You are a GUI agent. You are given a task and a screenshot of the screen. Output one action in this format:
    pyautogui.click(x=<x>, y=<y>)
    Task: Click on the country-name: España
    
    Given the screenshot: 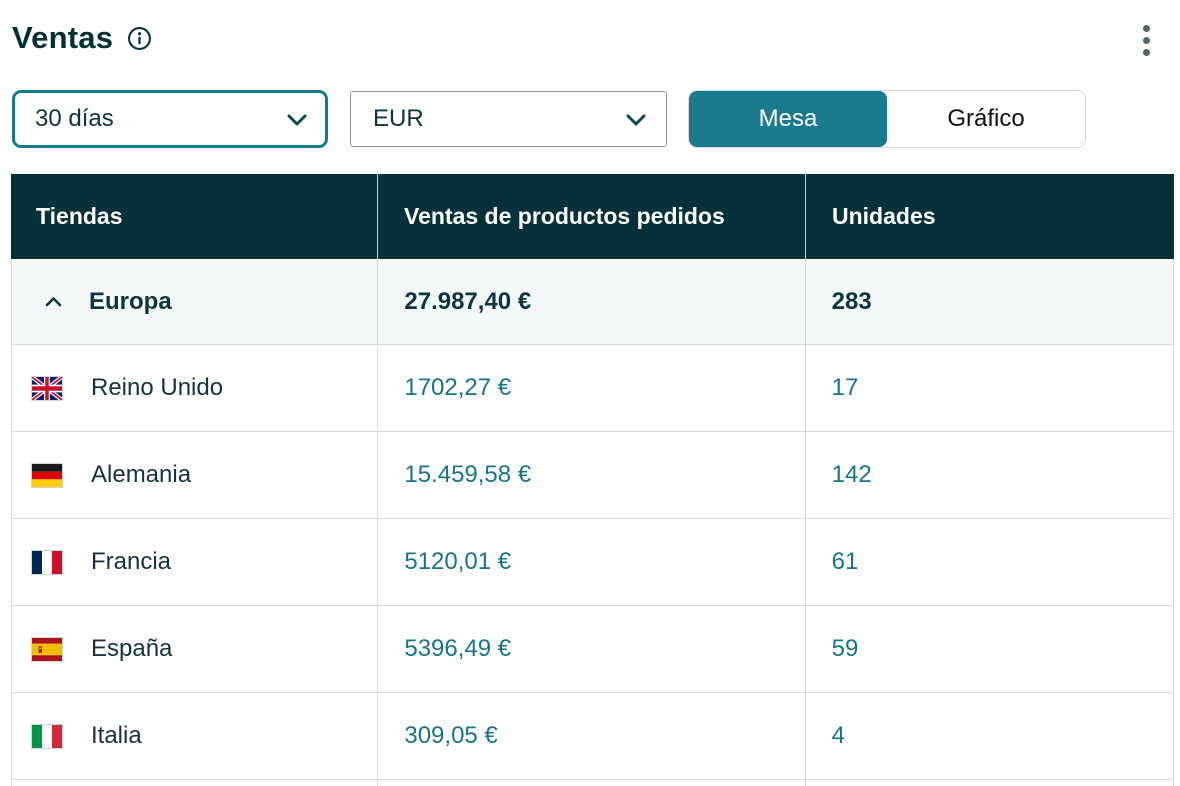 What is the action you would take?
    pyautogui.click(x=132, y=648)
    